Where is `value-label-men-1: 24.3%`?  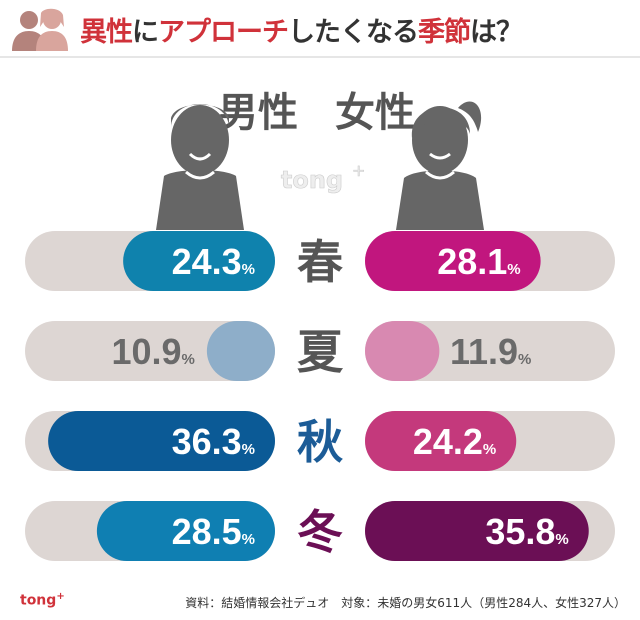 value-label-men-1: 24.3% is located at coordinates (213, 261).